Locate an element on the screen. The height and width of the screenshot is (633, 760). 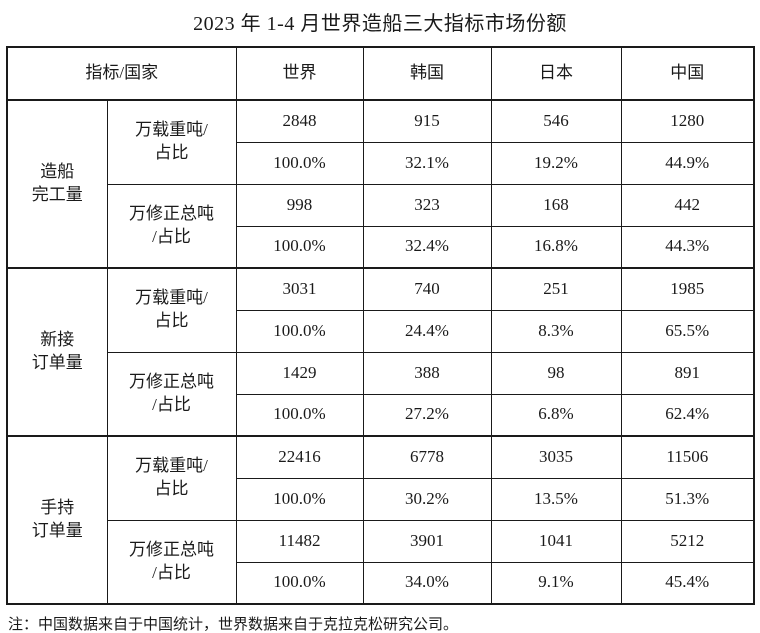
group-label-new-orders: 新接 订单量 is located at coordinates (57, 352).